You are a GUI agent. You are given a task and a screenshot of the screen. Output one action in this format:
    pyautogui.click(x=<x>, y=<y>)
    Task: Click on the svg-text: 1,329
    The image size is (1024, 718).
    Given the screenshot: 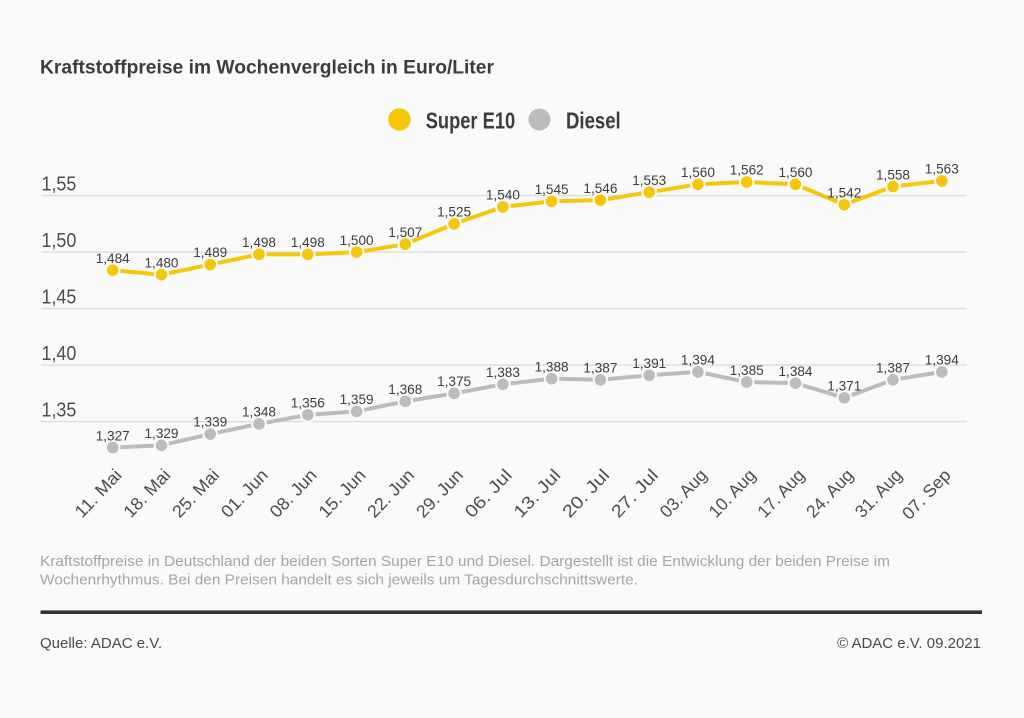 What is the action you would take?
    pyautogui.click(x=162, y=434)
    